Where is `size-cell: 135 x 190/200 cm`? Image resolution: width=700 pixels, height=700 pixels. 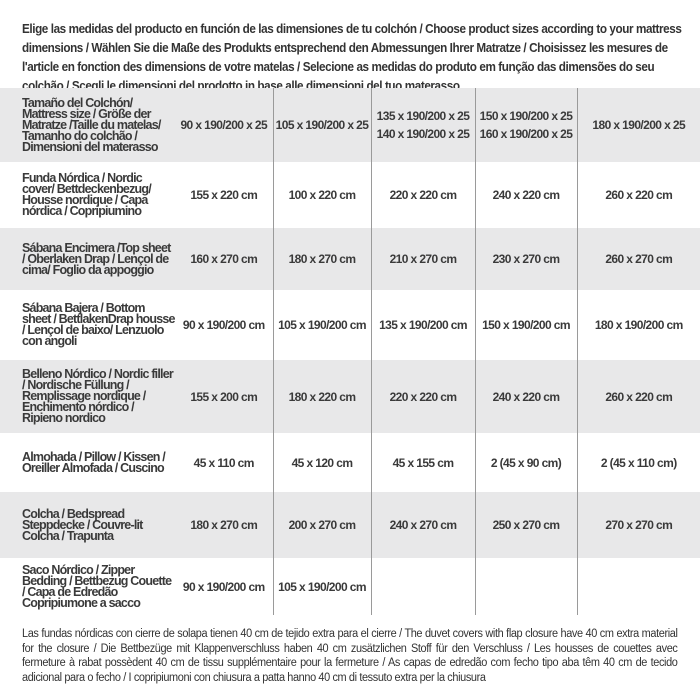
size-cell: 135 x 190/200 cm is located at coordinates (422, 325).